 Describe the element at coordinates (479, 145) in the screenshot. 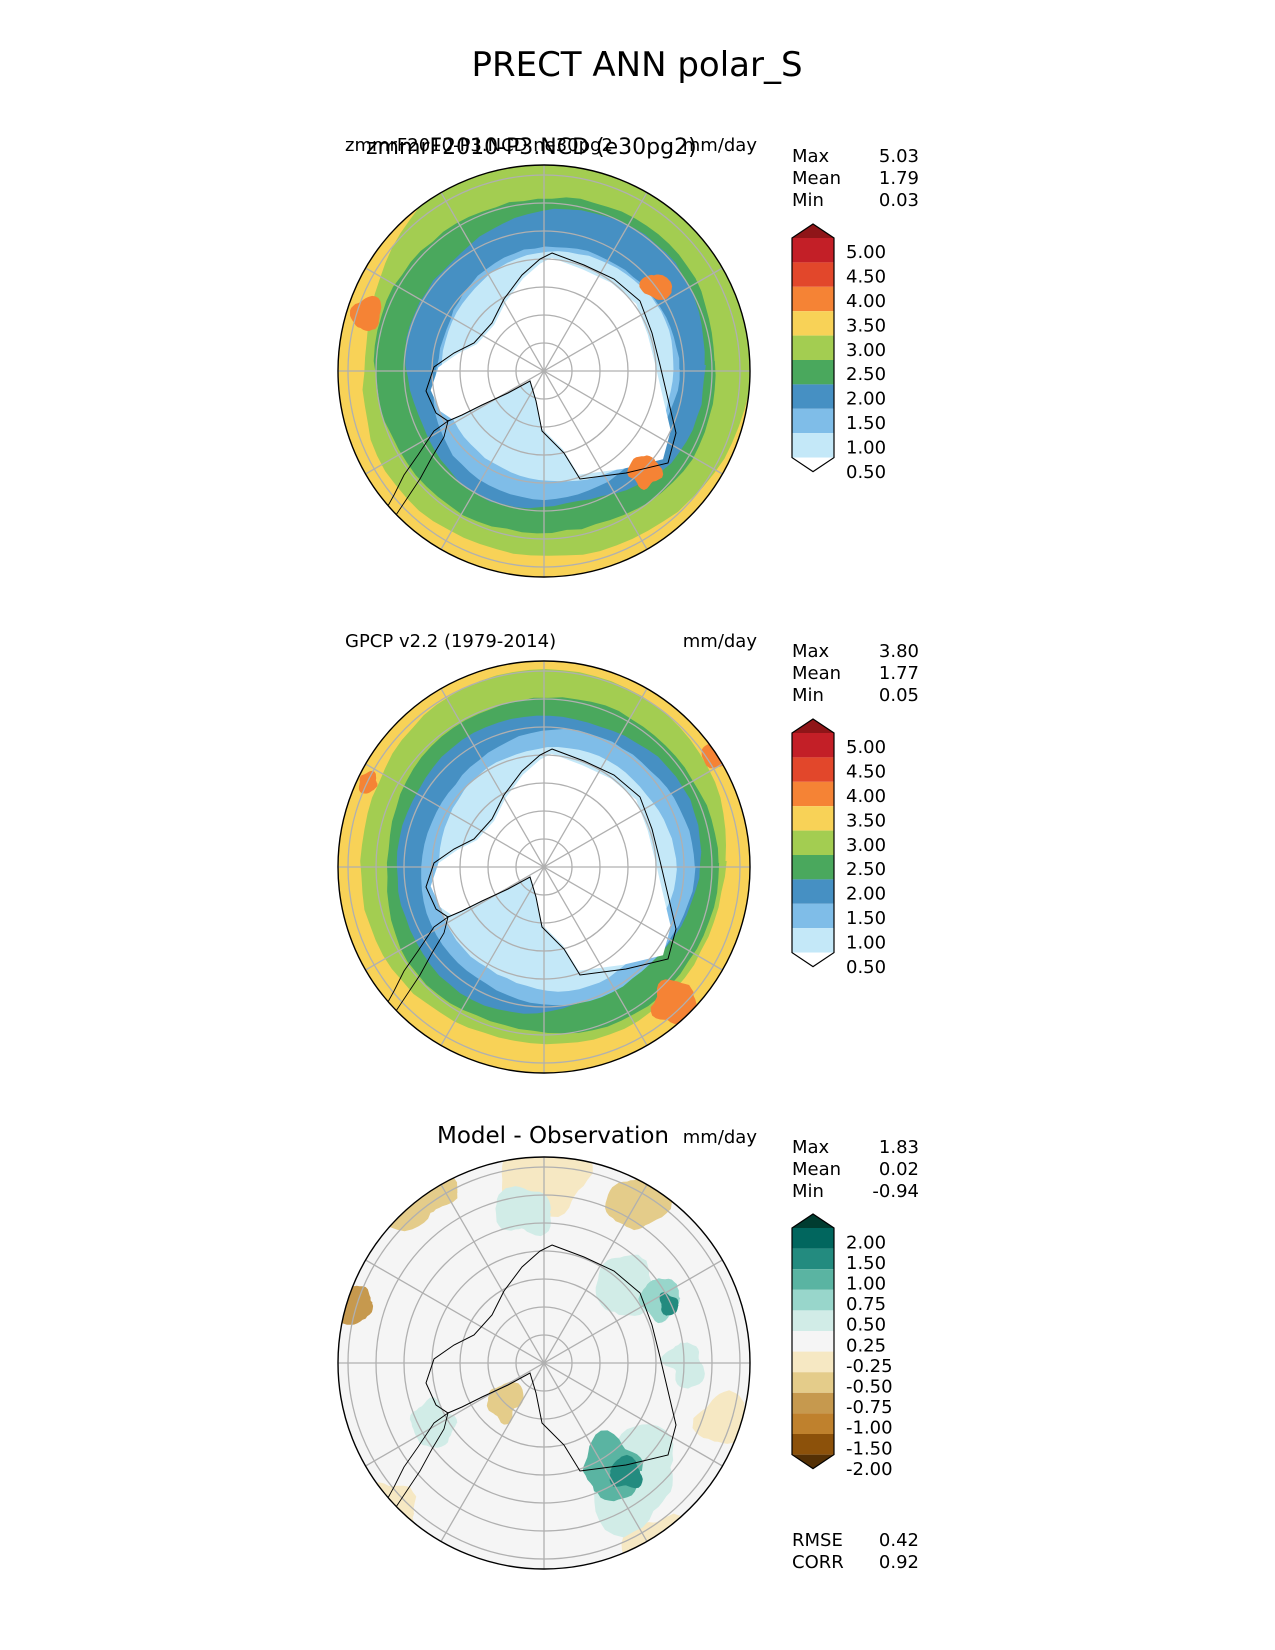

I see `panel-test-title: zmmrF2010-P3.NCD.ne30pg2` at that location.